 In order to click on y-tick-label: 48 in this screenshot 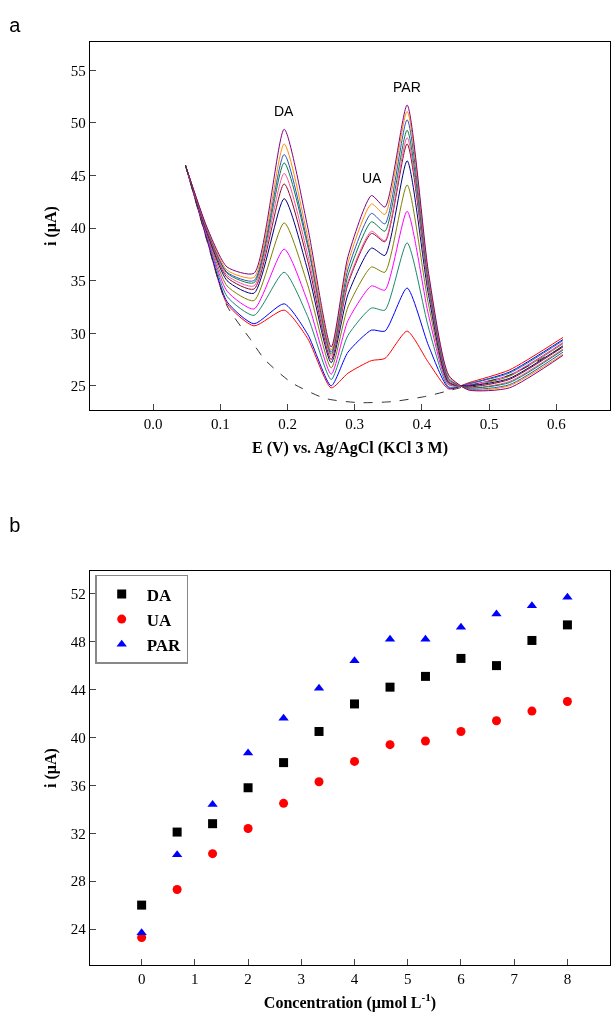, I will do `click(78, 641)`.